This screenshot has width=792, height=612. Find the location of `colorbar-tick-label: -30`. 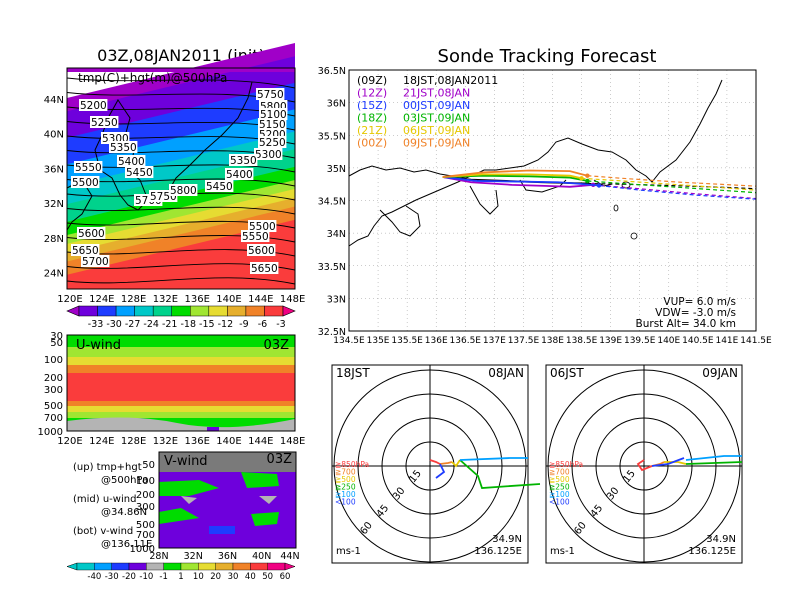

colorbar-tick-label: -30 is located at coordinates (114, 324).